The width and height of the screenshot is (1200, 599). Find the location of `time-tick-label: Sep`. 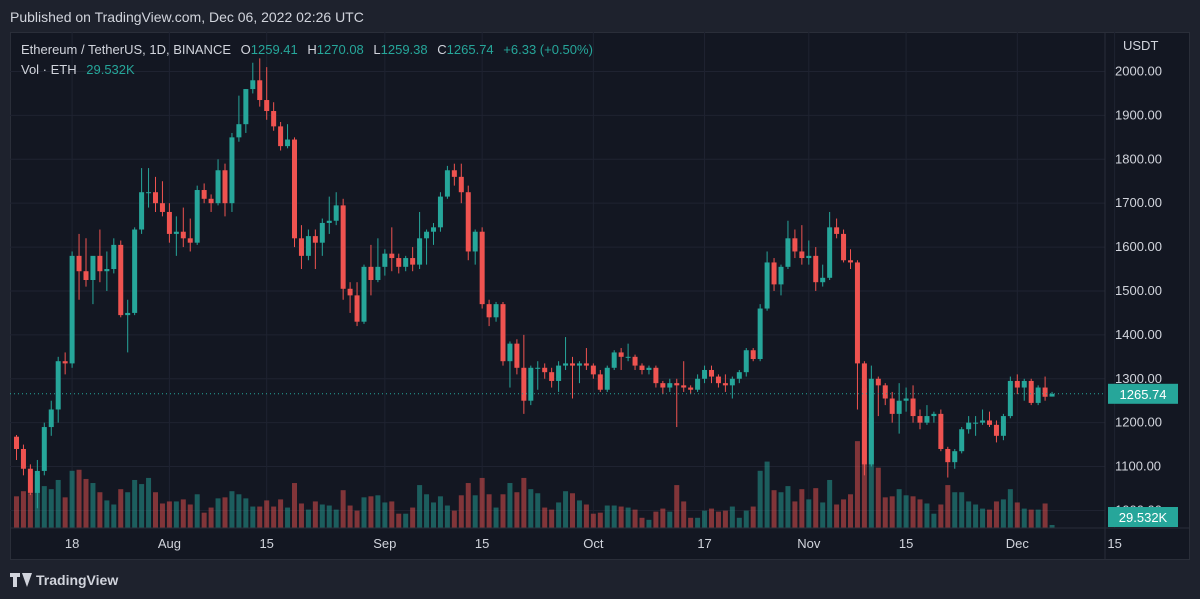

time-tick-label: Sep is located at coordinates (384, 543).